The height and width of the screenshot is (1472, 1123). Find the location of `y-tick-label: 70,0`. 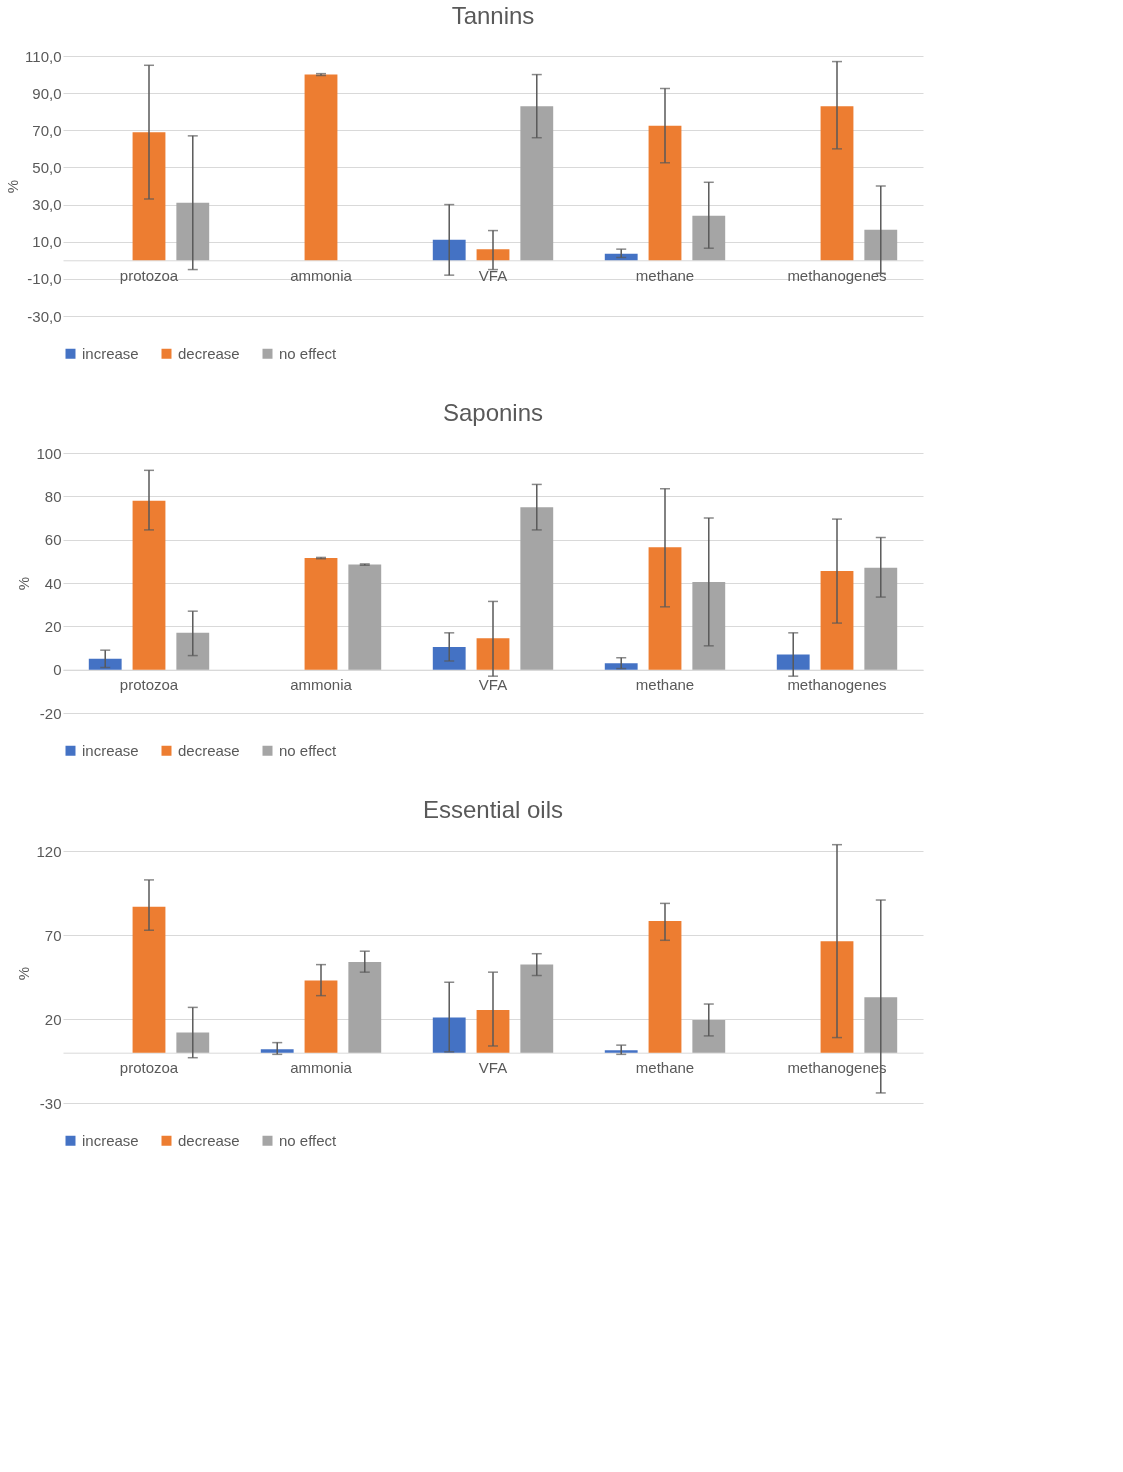

y-tick-label: 70,0 is located at coordinates (47, 130).